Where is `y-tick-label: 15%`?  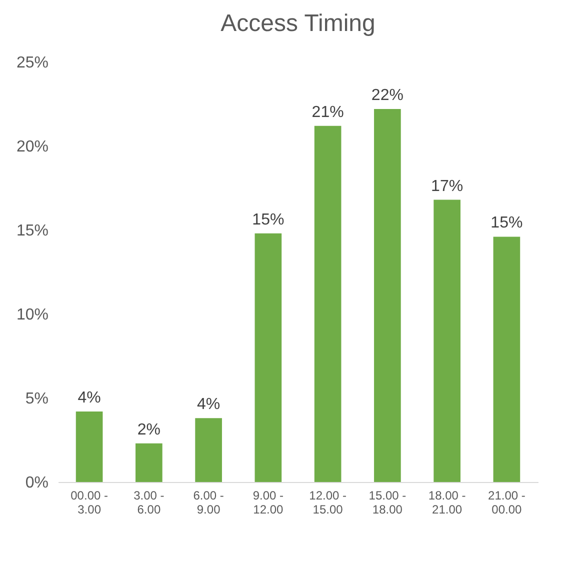 y-tick-label: 15% is located at coordinates (32, 231).